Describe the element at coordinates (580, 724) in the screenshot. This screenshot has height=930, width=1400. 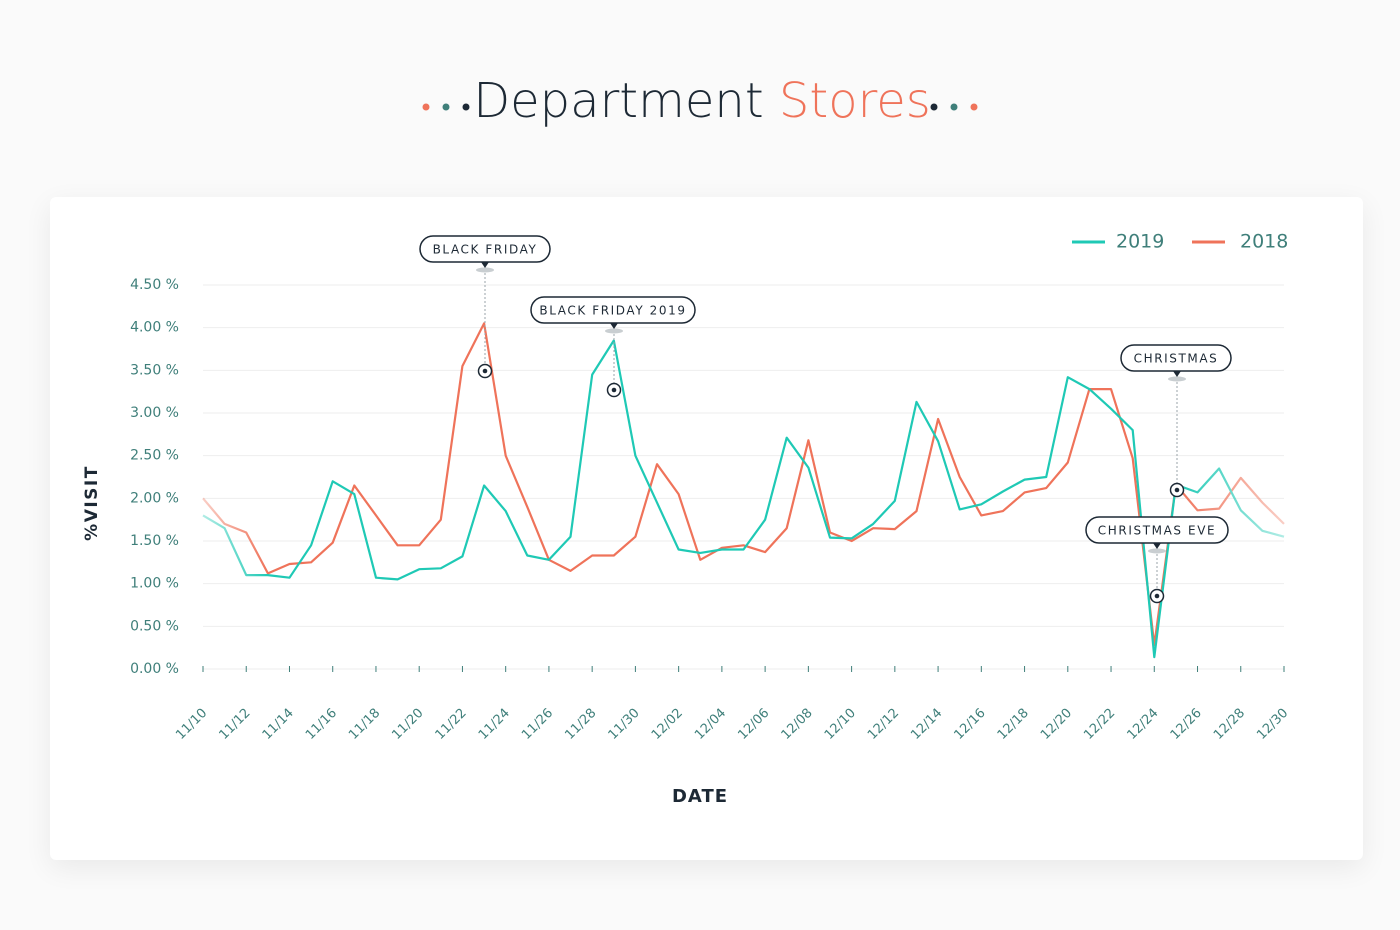
I see `x-tick-label: 11/28` at that location.